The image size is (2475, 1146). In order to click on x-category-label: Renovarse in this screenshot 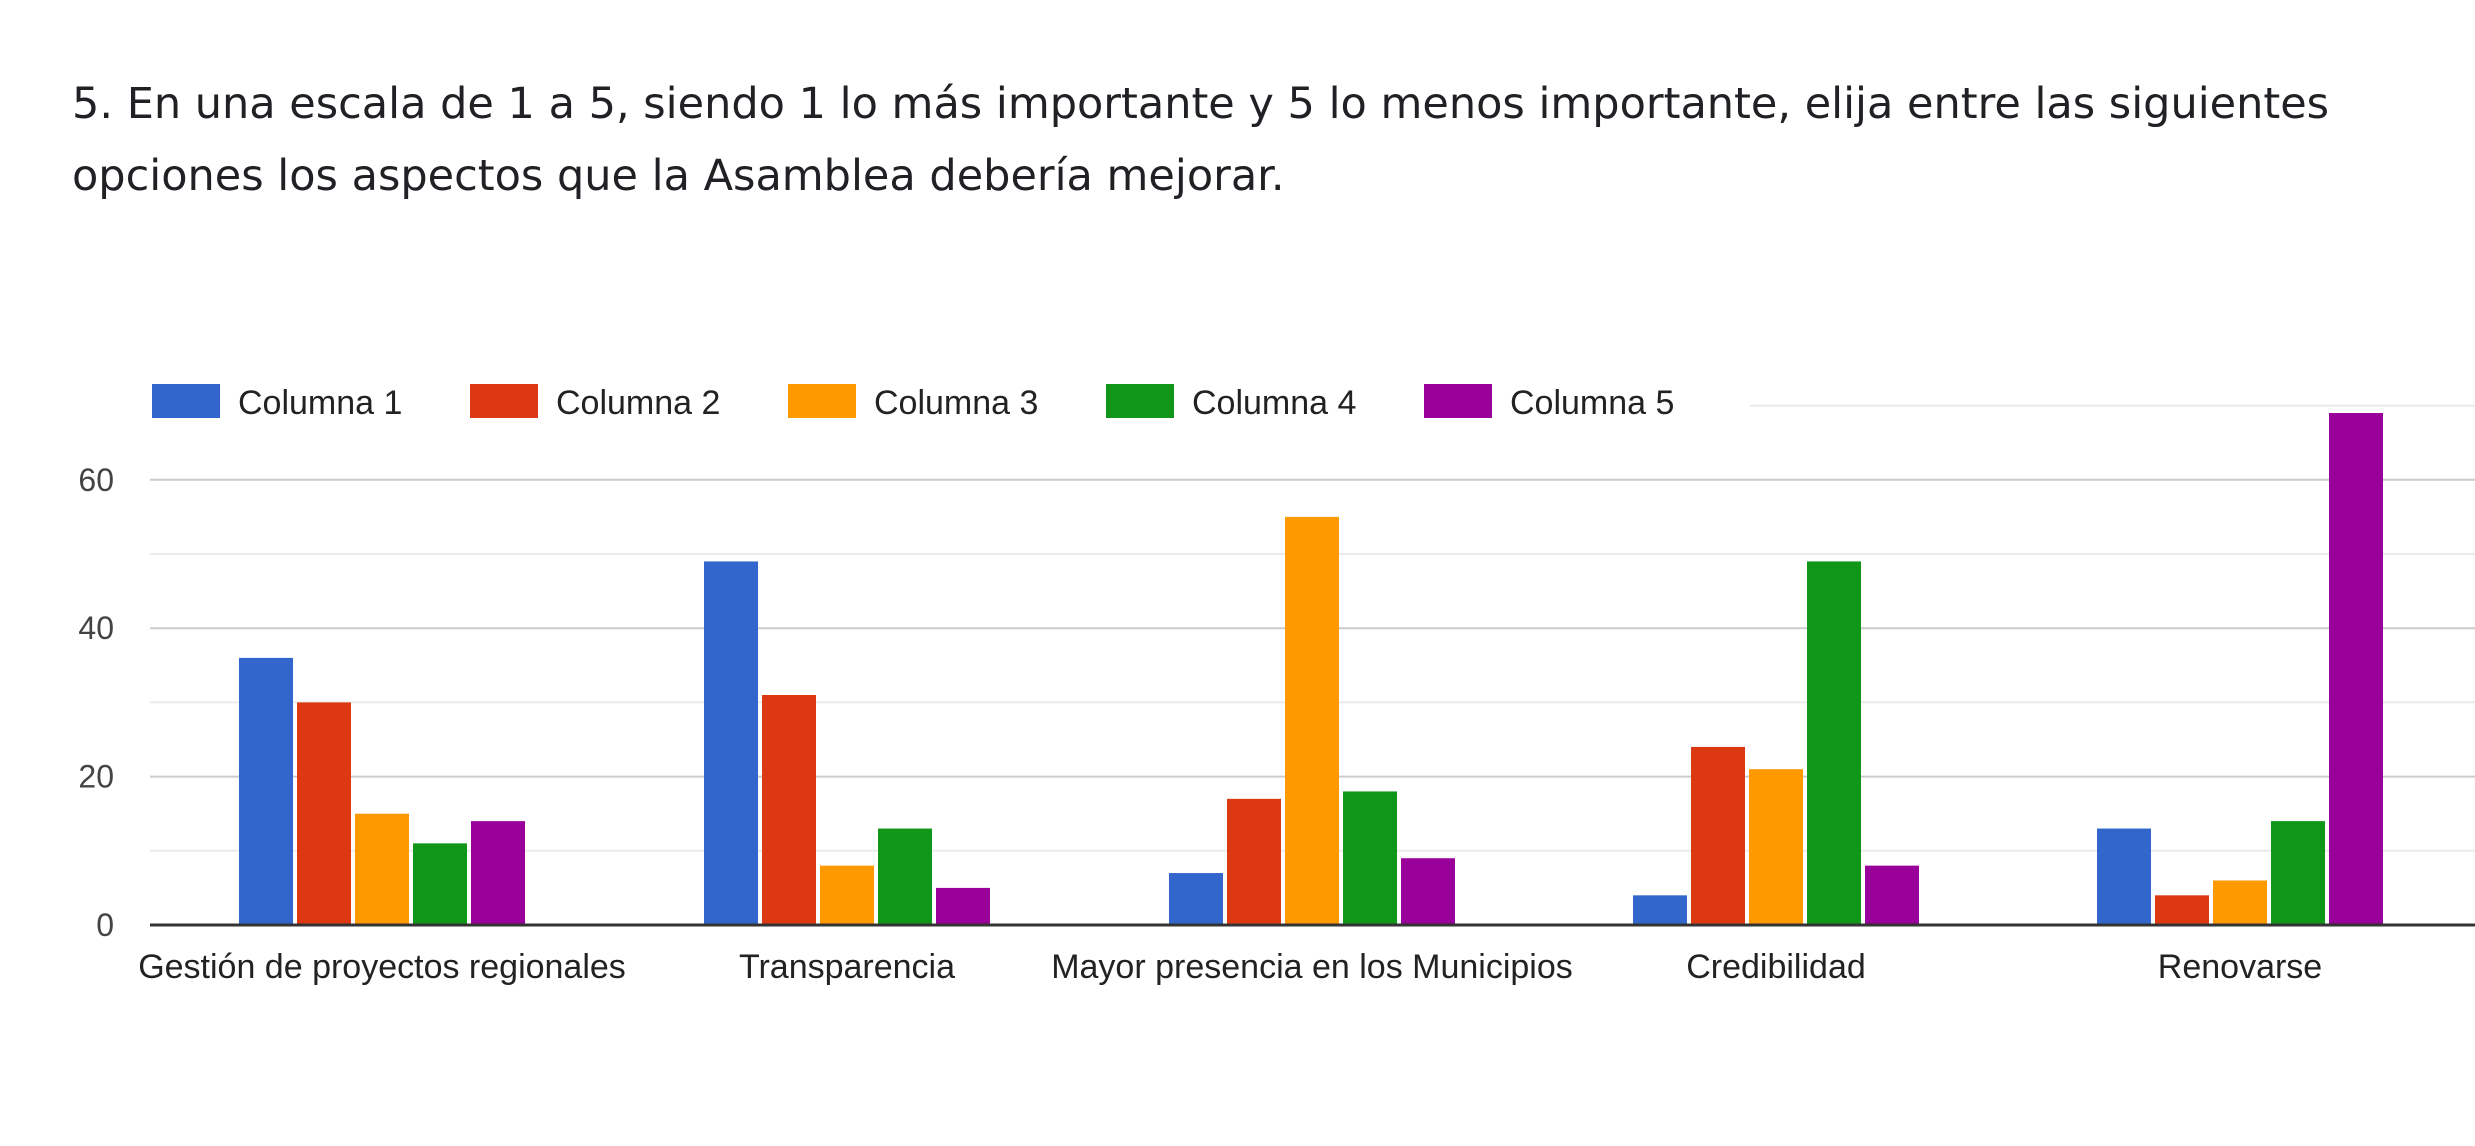, I will do `click(2240, 967)`.